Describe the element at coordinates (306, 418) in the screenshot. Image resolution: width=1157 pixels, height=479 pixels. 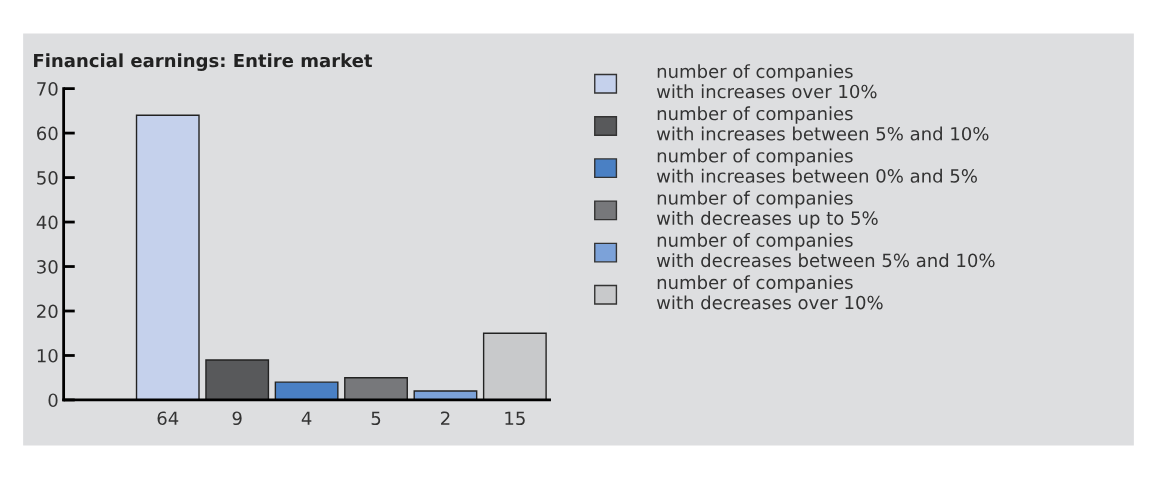
I see `data-label: 4` at that location.